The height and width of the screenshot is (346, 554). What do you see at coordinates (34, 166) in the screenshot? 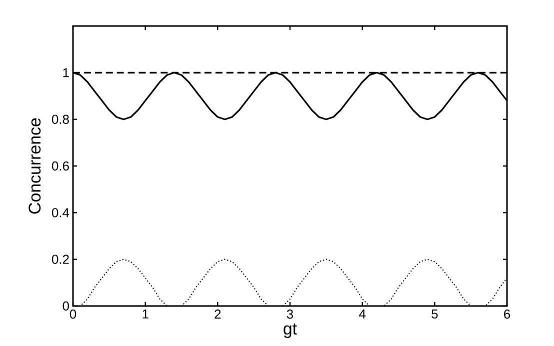
I see `y-axis-title: Concurrence` at bounding box center [34, 166].